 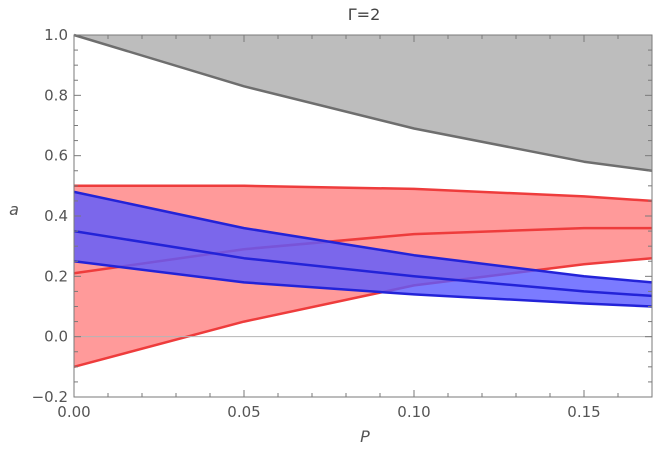 I want to click on y-axis-label: a, so click(x=14, y=209).